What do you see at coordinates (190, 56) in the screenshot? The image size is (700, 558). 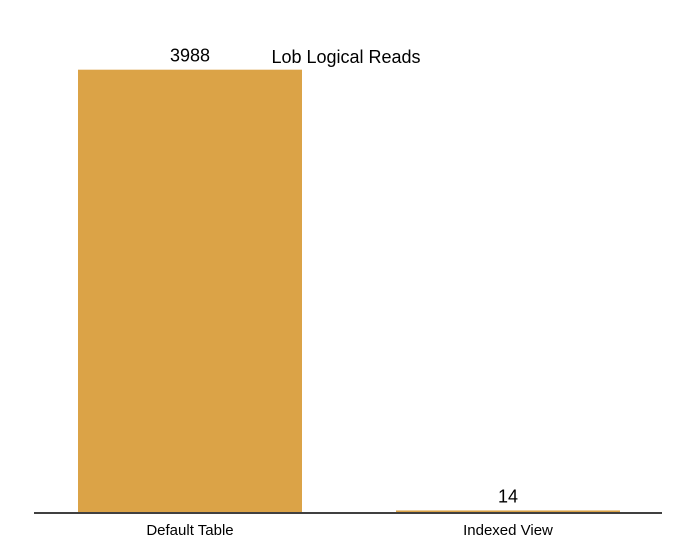 I see `data-label-0: 3988` at bounding box center [190, 56].